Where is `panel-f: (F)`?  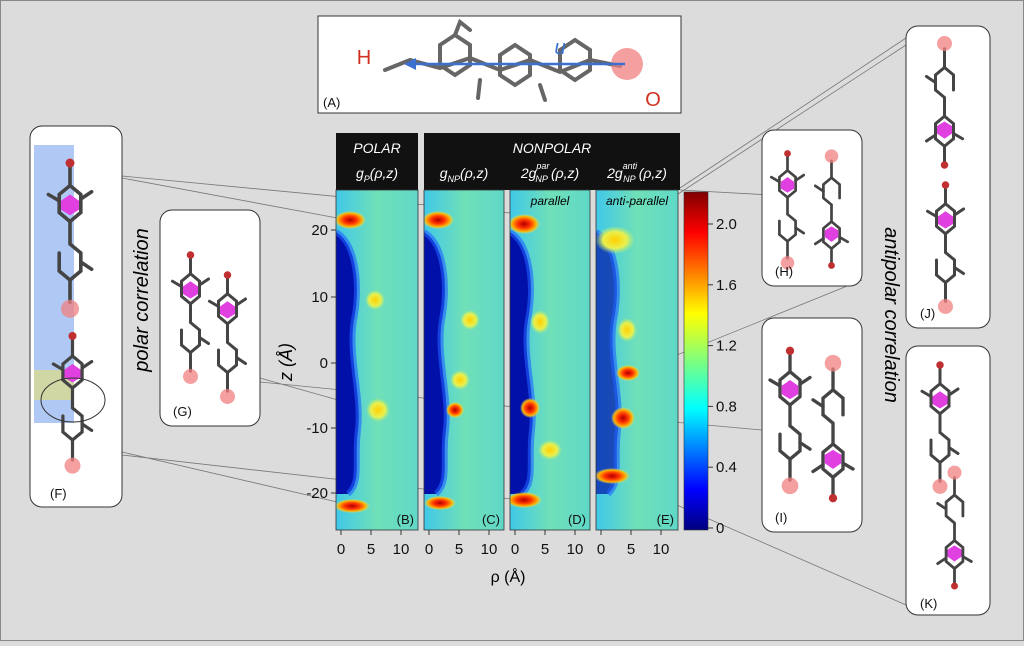
panel-f: (F) is located at coordinates (76, 316).